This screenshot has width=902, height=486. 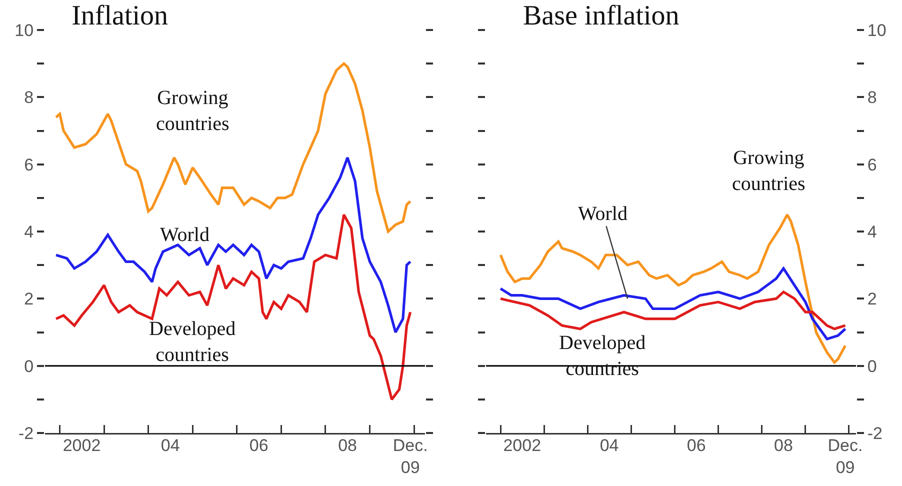 I want to click on chart-title: Inflation, so click(x=120, y=16).